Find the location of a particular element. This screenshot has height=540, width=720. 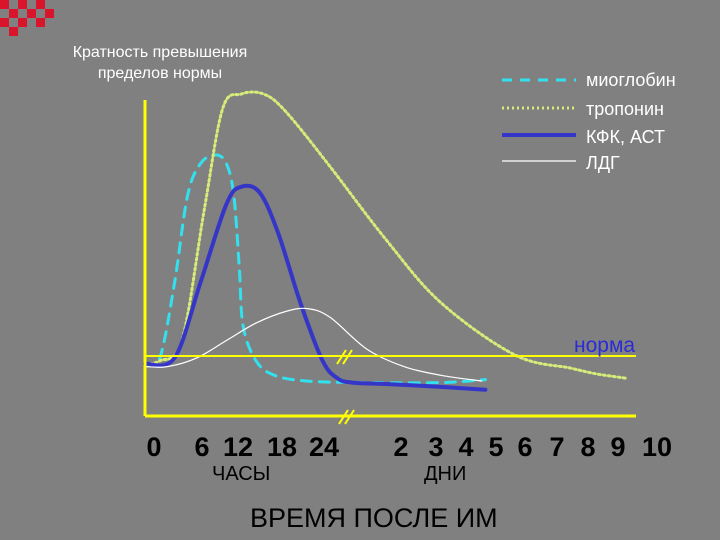

x-tick-label: 10 is located at coordinates (657, 447).